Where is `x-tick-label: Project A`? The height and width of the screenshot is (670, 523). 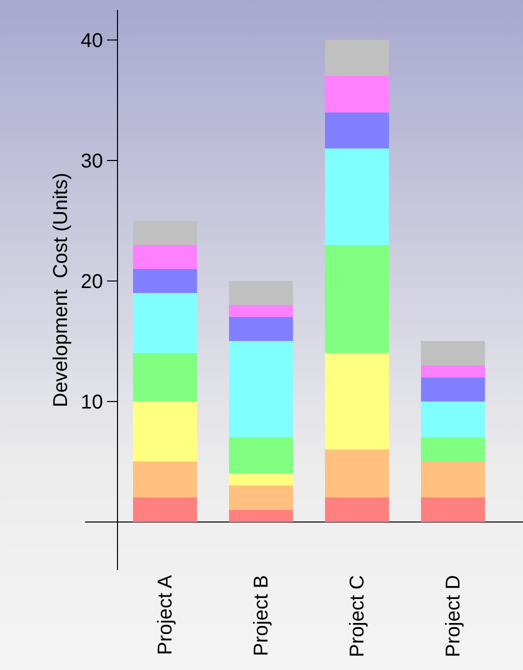
x-tick-label: Project A is located at coordinates (165, 615).